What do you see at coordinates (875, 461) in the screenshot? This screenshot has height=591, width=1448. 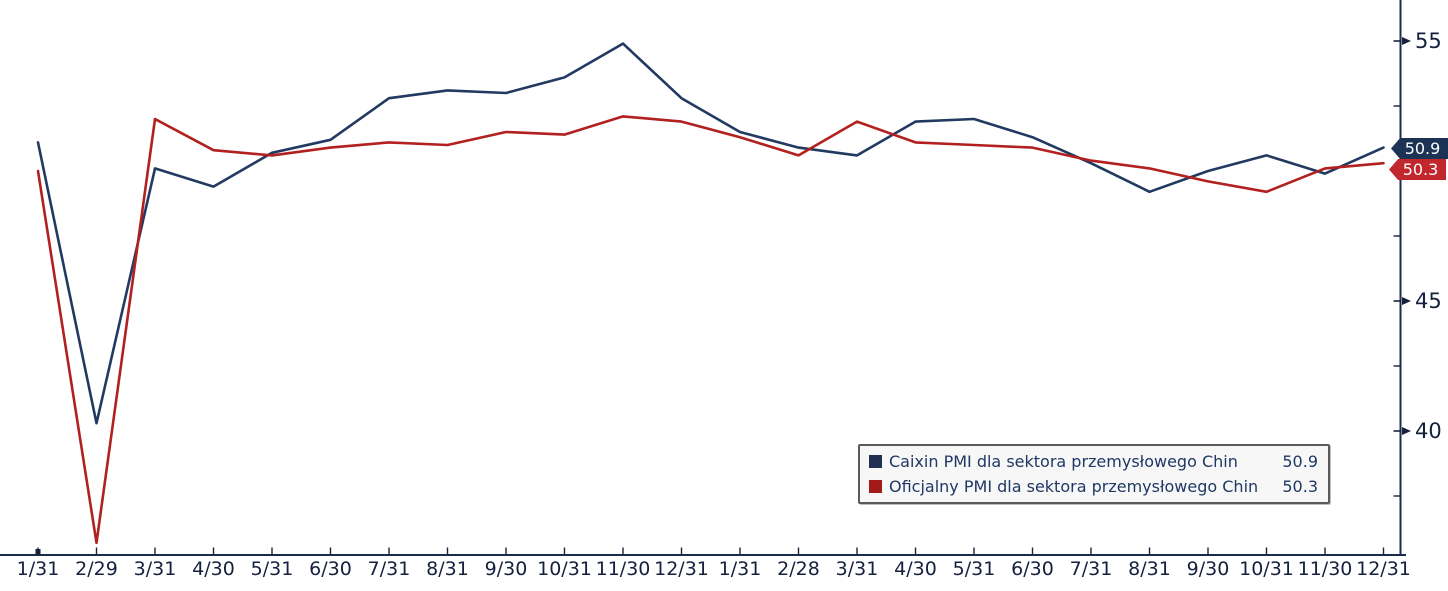 I see `caixin-series-swatch-icon` at bounding box center [875, 461].